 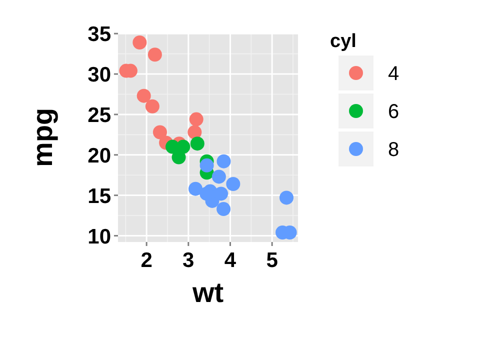 I want to click on x-axis-title: wt, so click(x=207, y=292).